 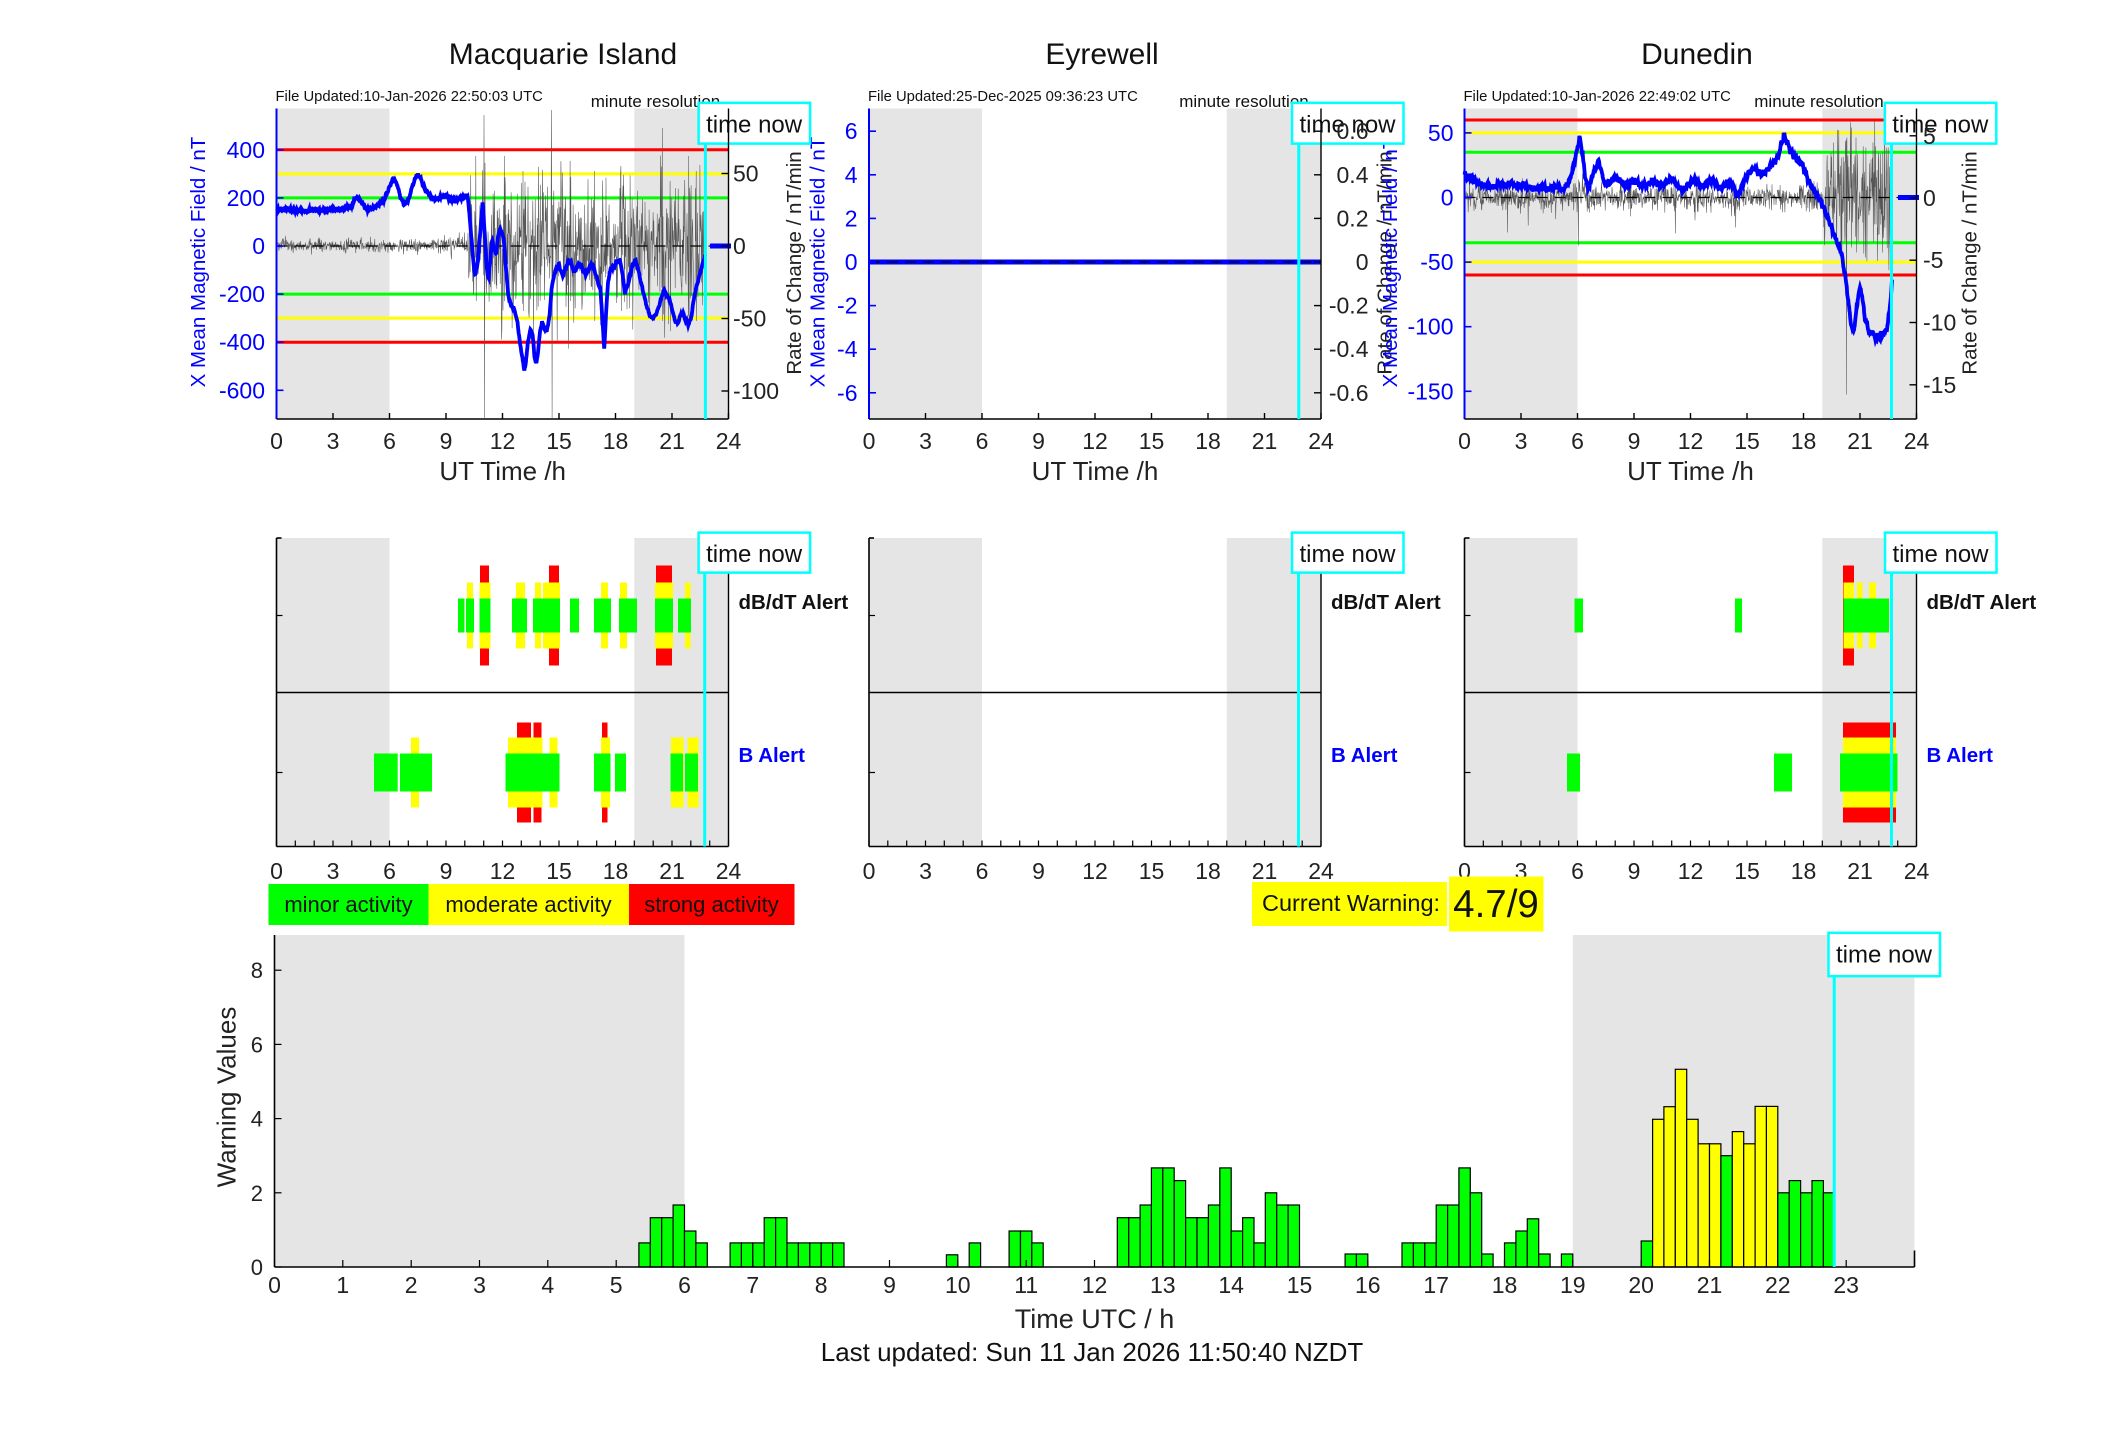 I want to click on svg-text: 0.6, so click(x=1353, y=131).